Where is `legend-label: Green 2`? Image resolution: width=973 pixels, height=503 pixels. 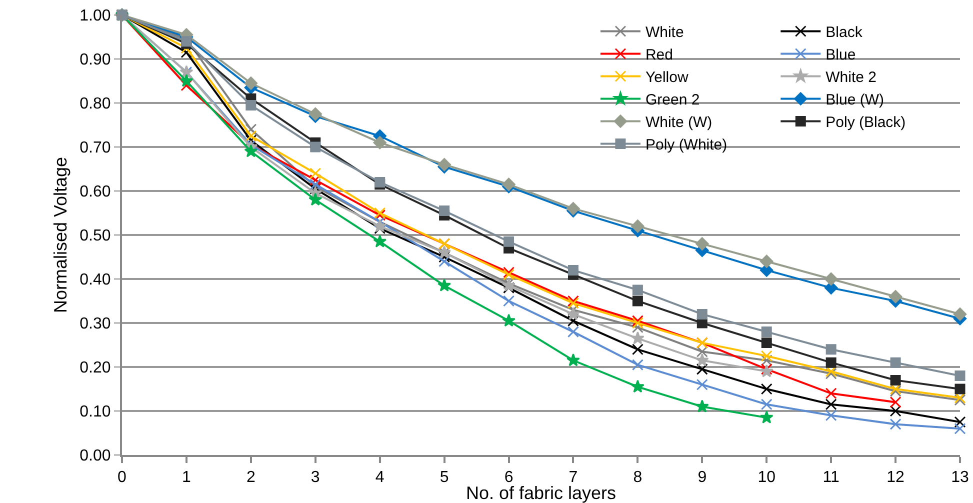
legend-label: Green 2 is located at coordinates (672, 100).